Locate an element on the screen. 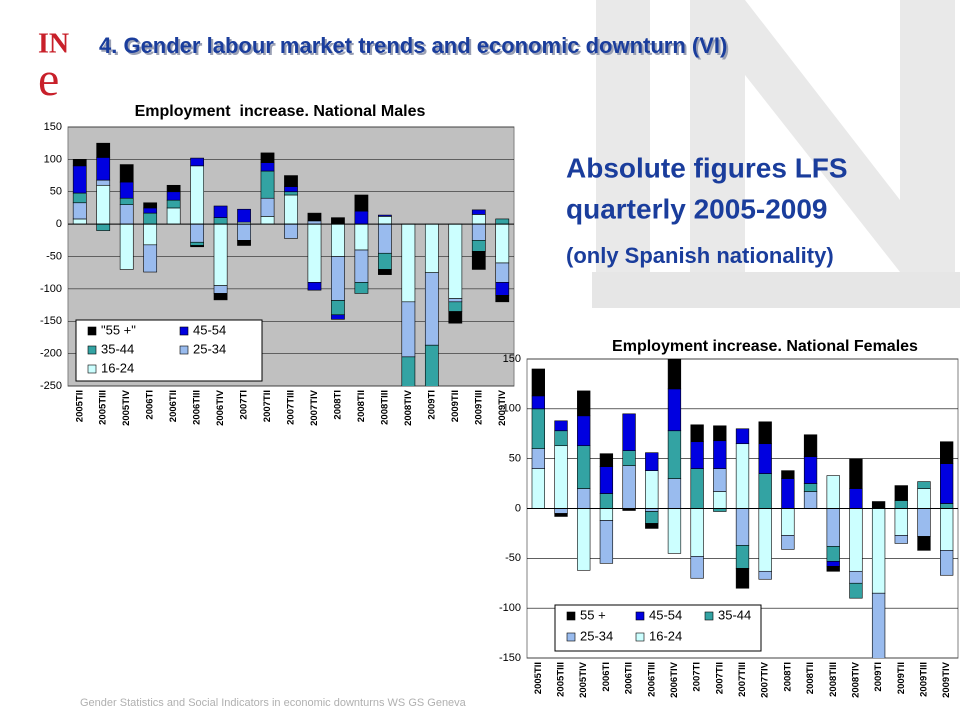  x-tick-label: 2007TIII is located at coordinates (291, 407).